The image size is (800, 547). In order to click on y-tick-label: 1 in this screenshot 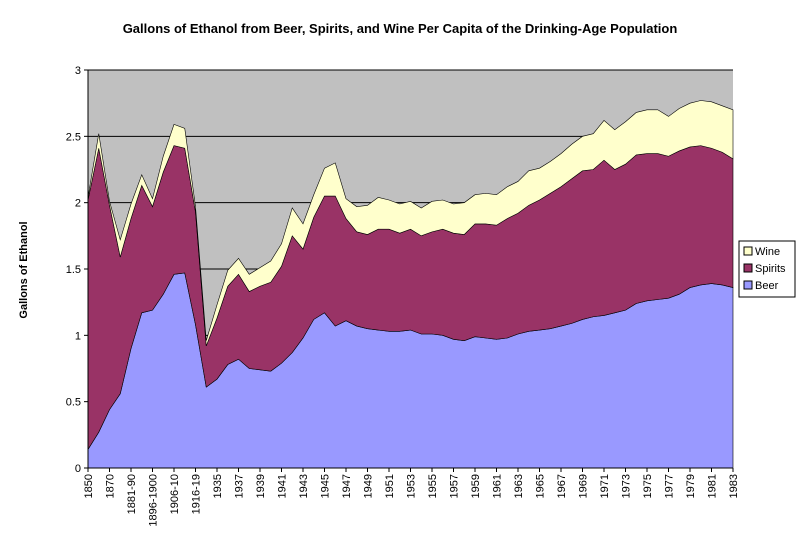, I will do `click(78, 336)`.